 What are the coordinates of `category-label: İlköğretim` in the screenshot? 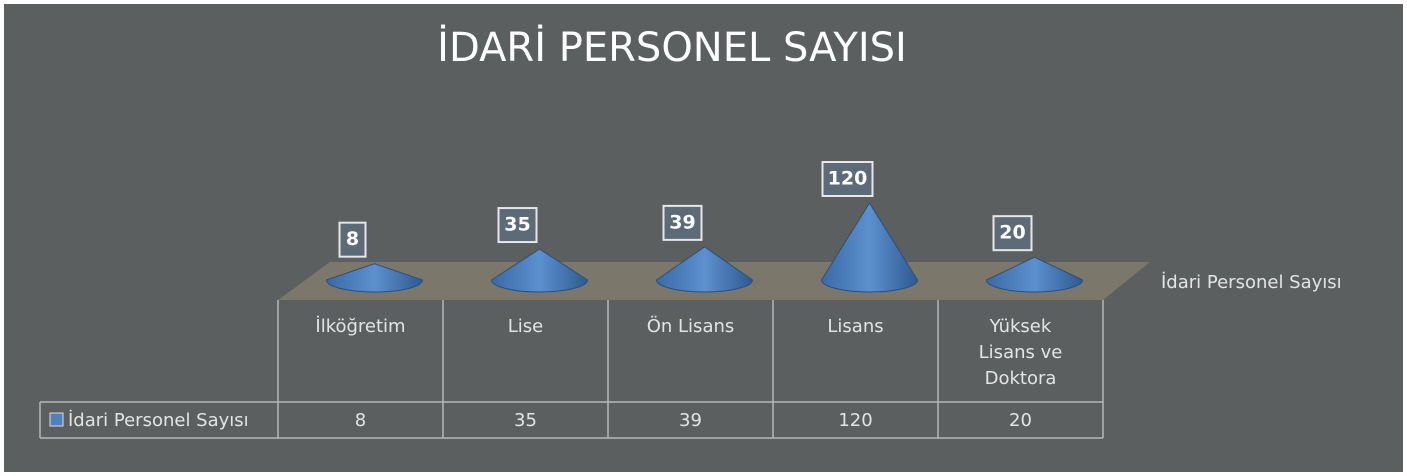 It's located at (360, 326).